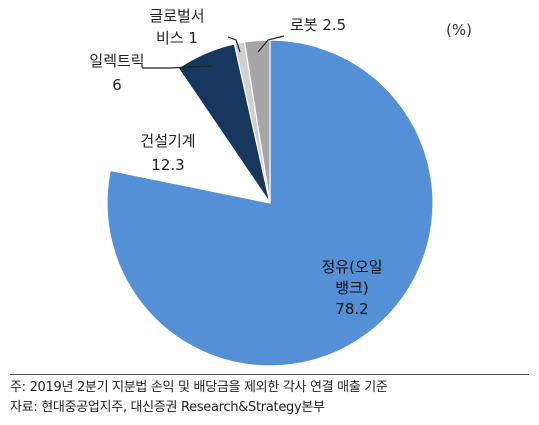 The height and width of the screenshot is (425, 539). What do you see at coordinates (167, 153) in the screenshot?
I see `slice-label-2: 건설기계 12.3` at bounding box center [167, 153].